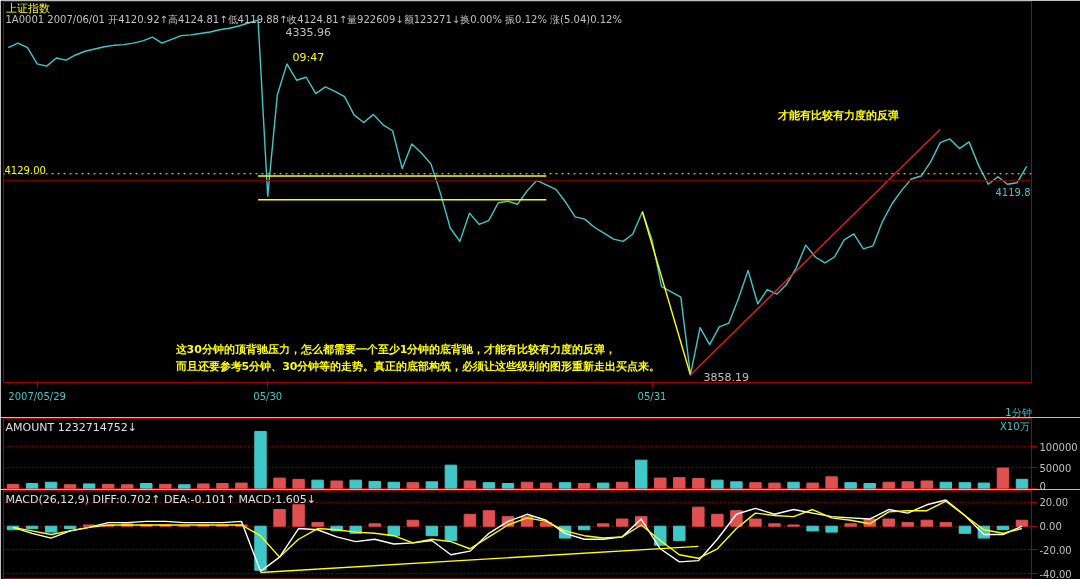 The height and width of the screenshot is (579, 1080). Describe the element at coordinates (27, 8) in the screenshot. I see `chart-title: 上证指数` at that location.